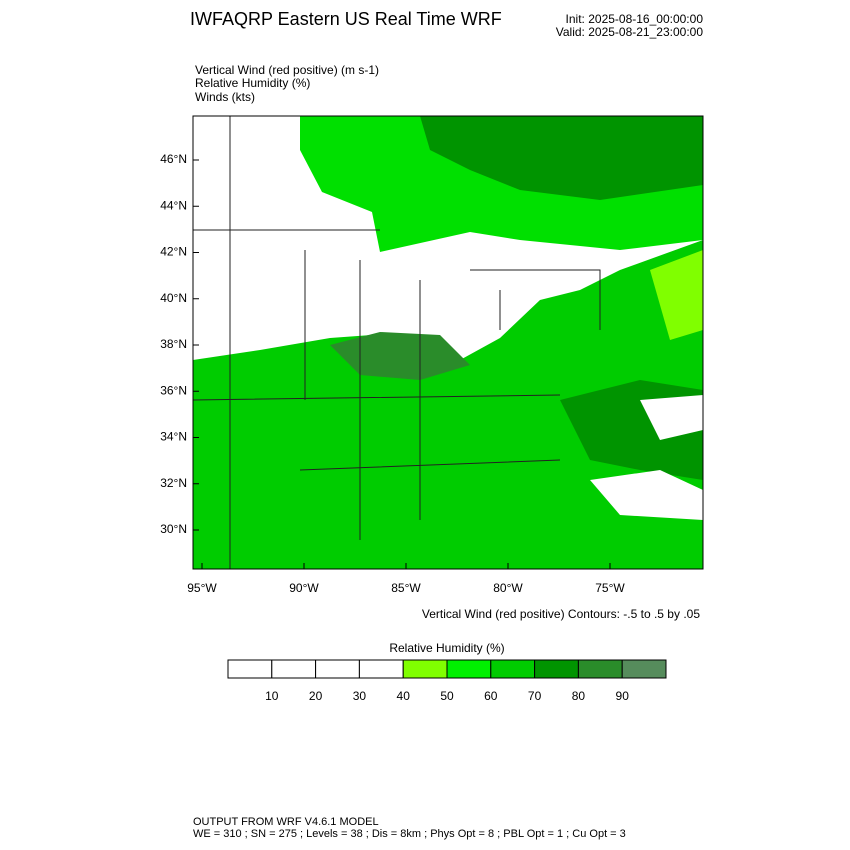  What do you see at coordinates (491, 696) in the screenshot?
I see `colorbar-label: 60` at bounding box center [491, 696].